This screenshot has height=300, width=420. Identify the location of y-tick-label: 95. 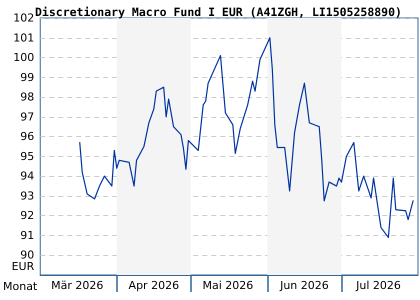
(27, 156).